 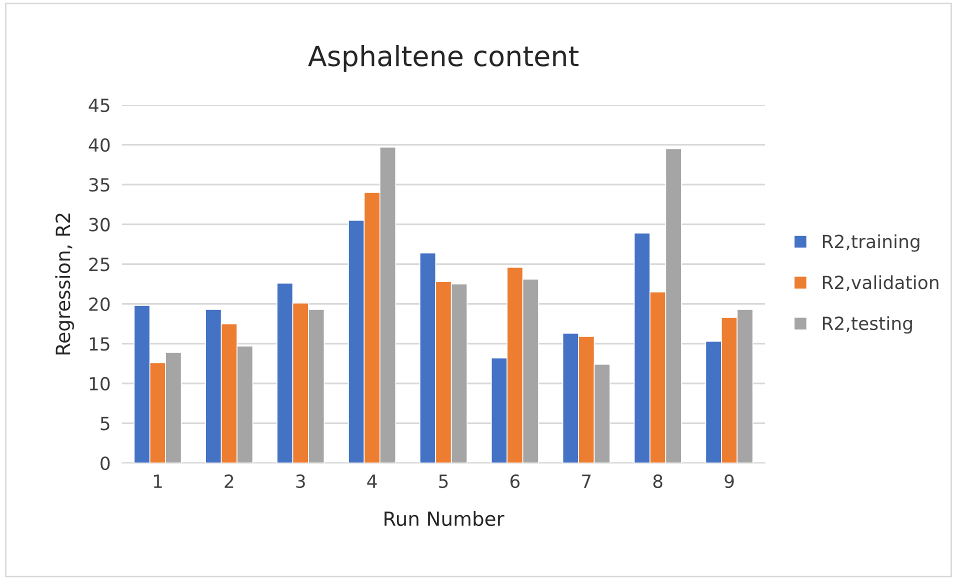 I want to click on y-tick-label: 15, so click(x=100, y=344).